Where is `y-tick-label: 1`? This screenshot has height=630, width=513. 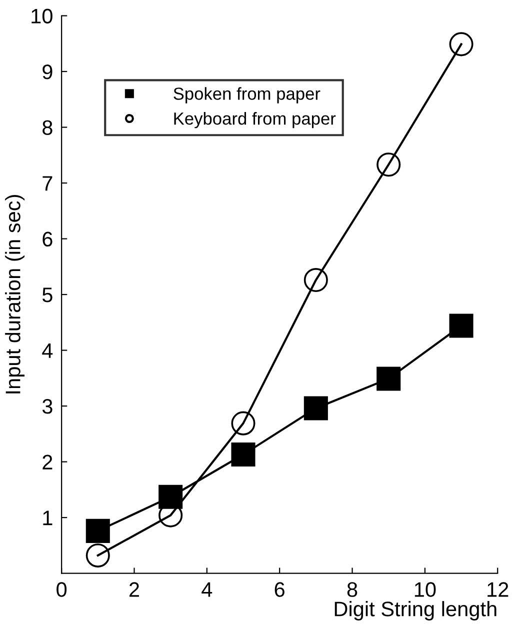 y-tick-label: 1 is located at coordinates (47, 518).